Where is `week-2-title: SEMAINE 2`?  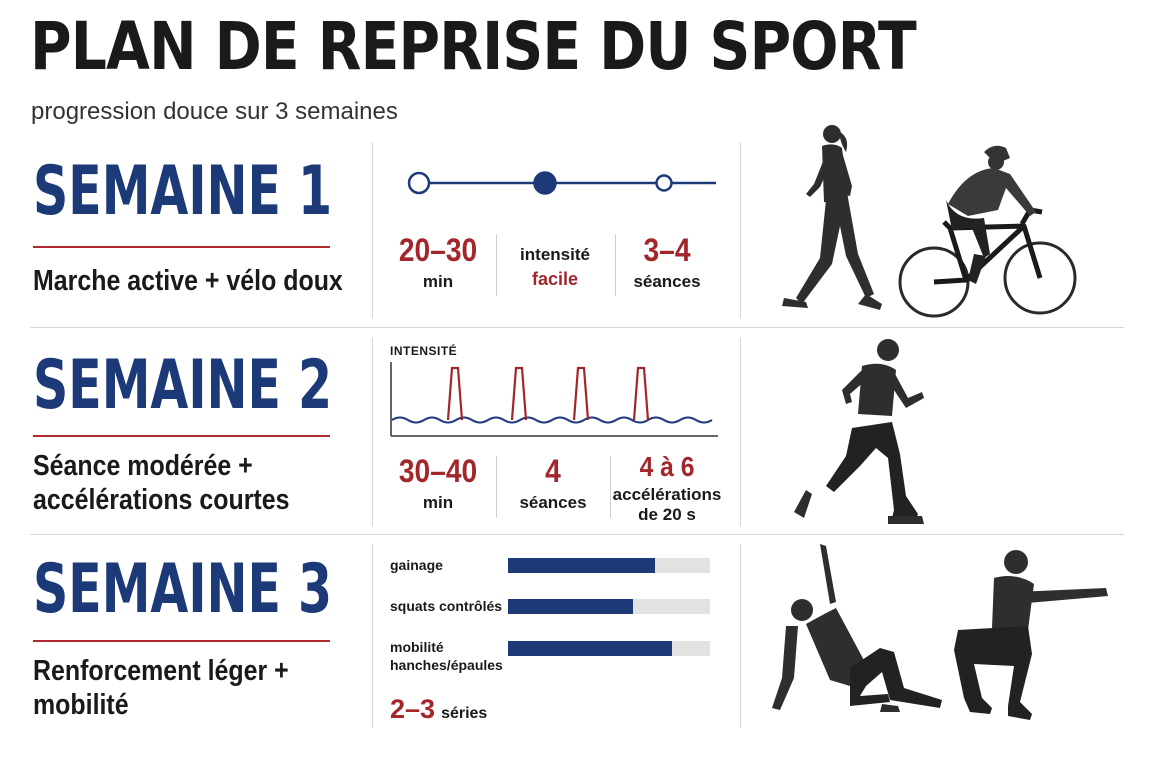
week-2-title: SEMAINE 2 is located at coordinates (183, 385).